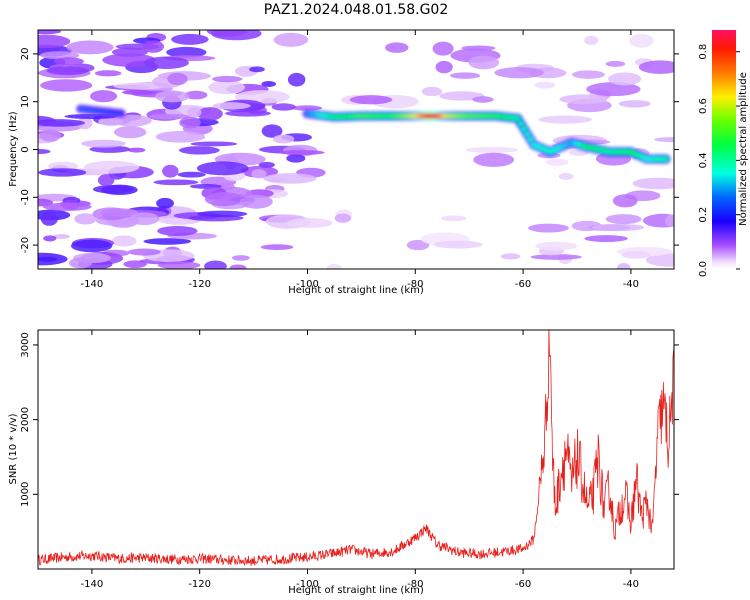 This screenshot has width=750, height=600. Describe the element at coordinates (724, 149) in the screenshot. I see `colorbar-gradient` at that location.